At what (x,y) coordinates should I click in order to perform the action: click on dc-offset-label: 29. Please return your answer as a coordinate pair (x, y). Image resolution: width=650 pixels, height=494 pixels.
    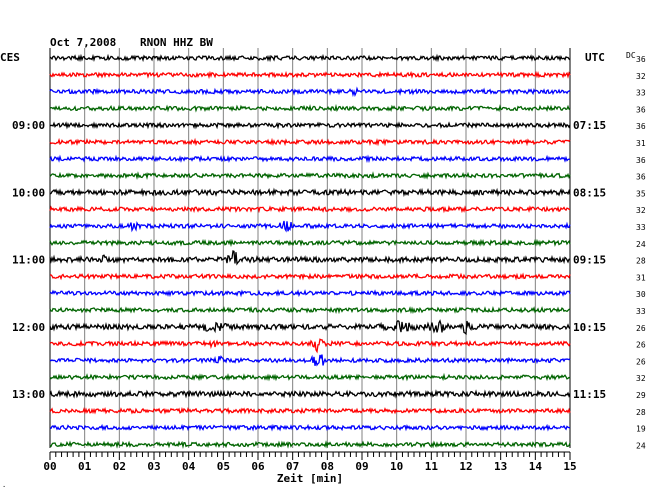
    Looking at the image, I should click on (641, 395).